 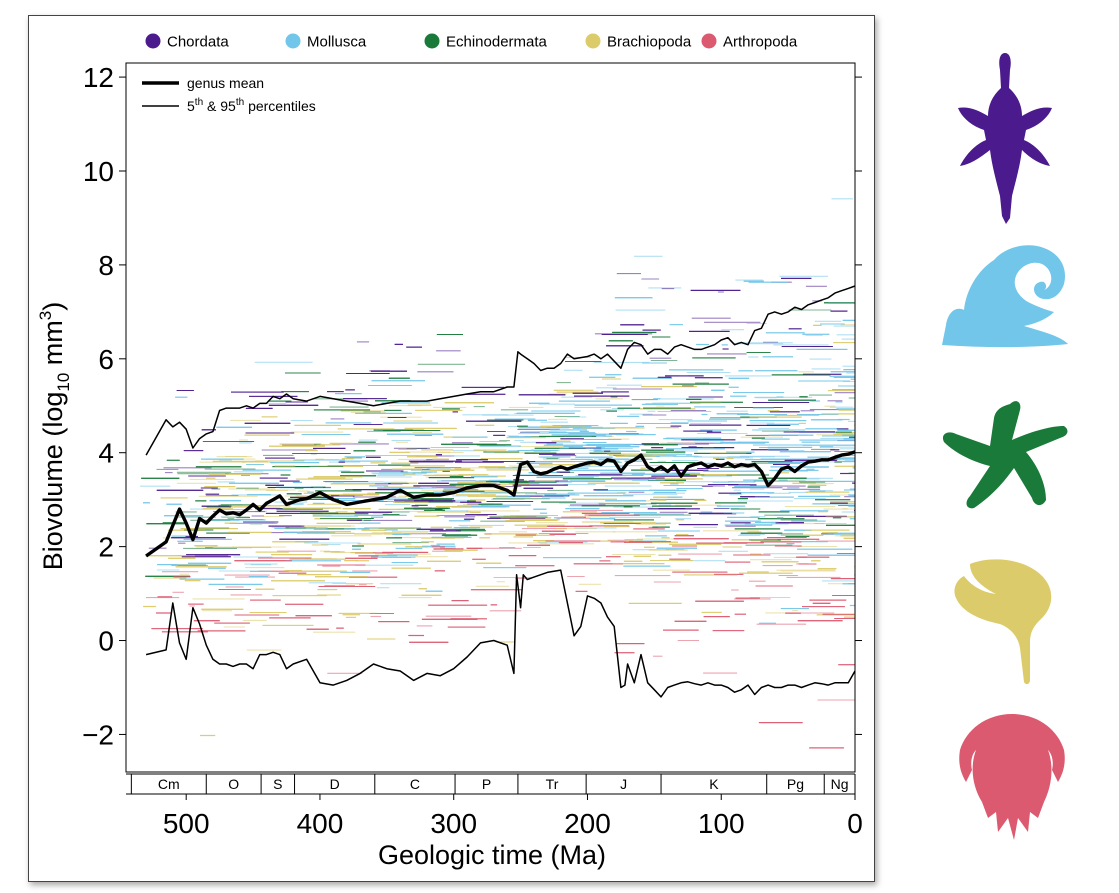 I want to click on brachiopod-icon, so click(x=1003, y=622).